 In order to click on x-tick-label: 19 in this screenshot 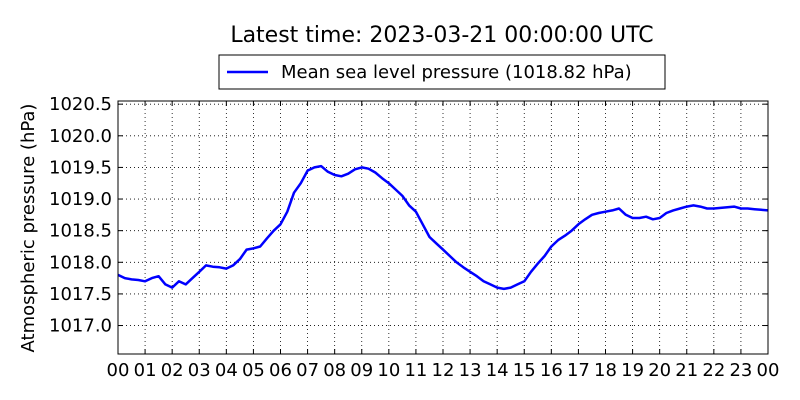, I will do `click(632, 370)`.